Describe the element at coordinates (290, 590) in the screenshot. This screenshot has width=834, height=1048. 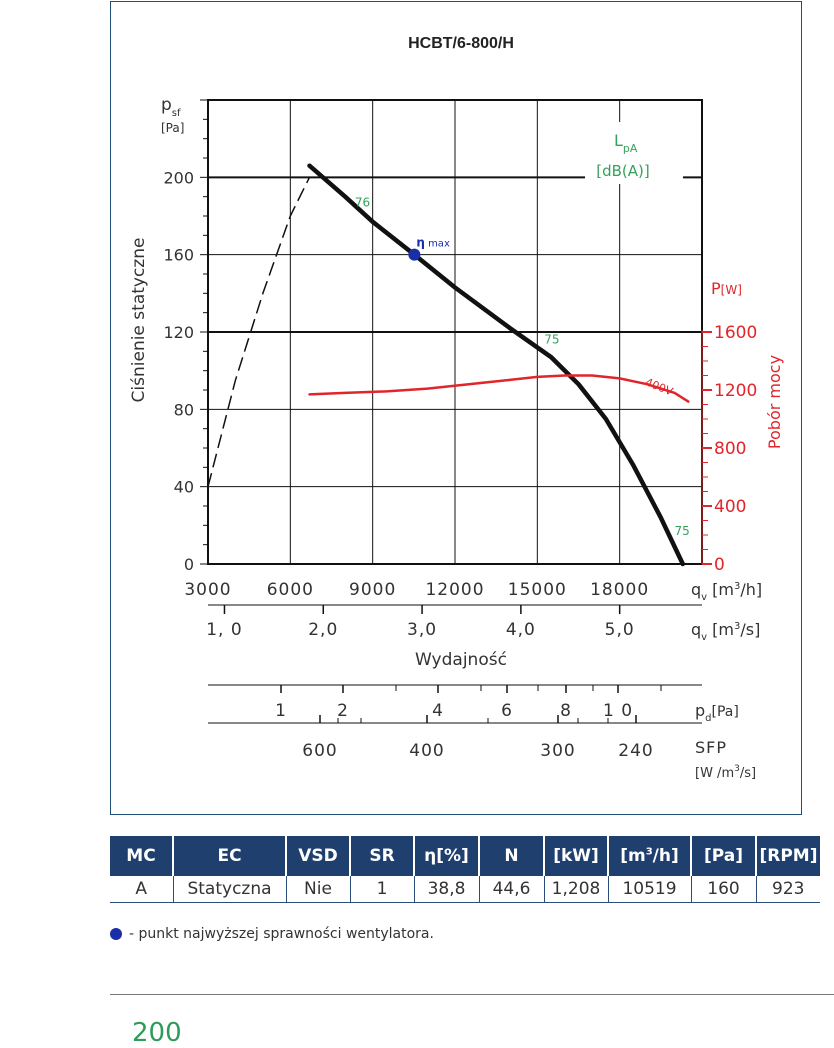
I see `x-tick-label: 6000` at that location.